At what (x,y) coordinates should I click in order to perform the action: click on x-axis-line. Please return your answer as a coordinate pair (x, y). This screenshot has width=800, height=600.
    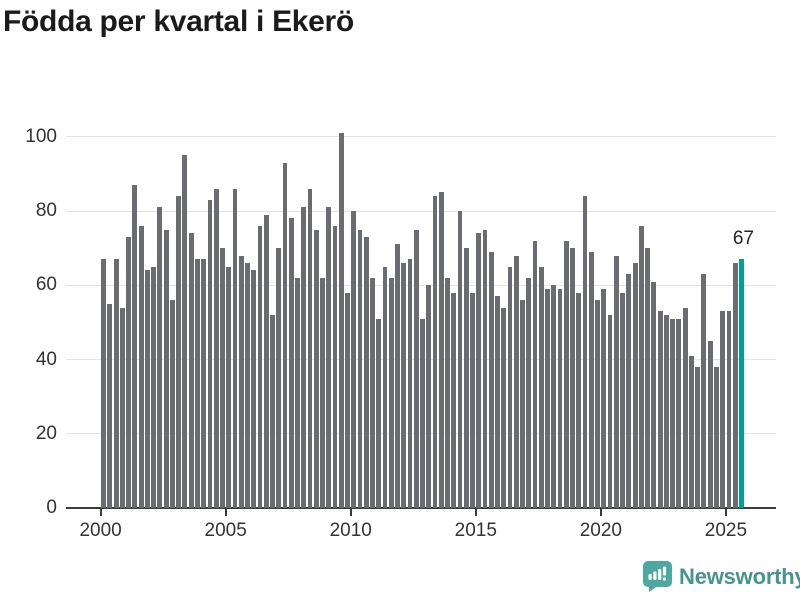
    Looking at the image, I should click on (421, 508).